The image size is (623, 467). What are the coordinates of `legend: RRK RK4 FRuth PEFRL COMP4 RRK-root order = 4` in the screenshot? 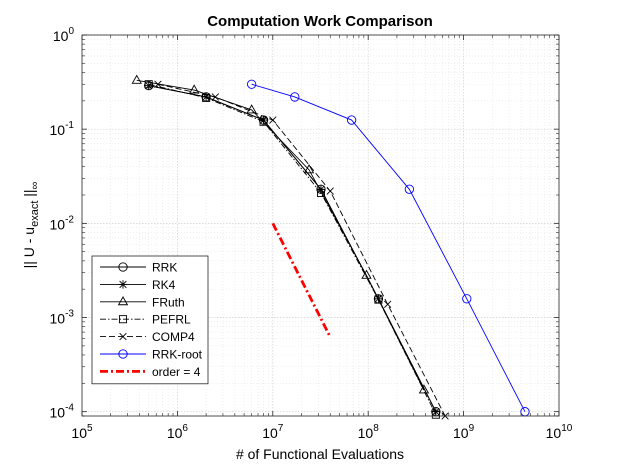 It's located at (150, 320).